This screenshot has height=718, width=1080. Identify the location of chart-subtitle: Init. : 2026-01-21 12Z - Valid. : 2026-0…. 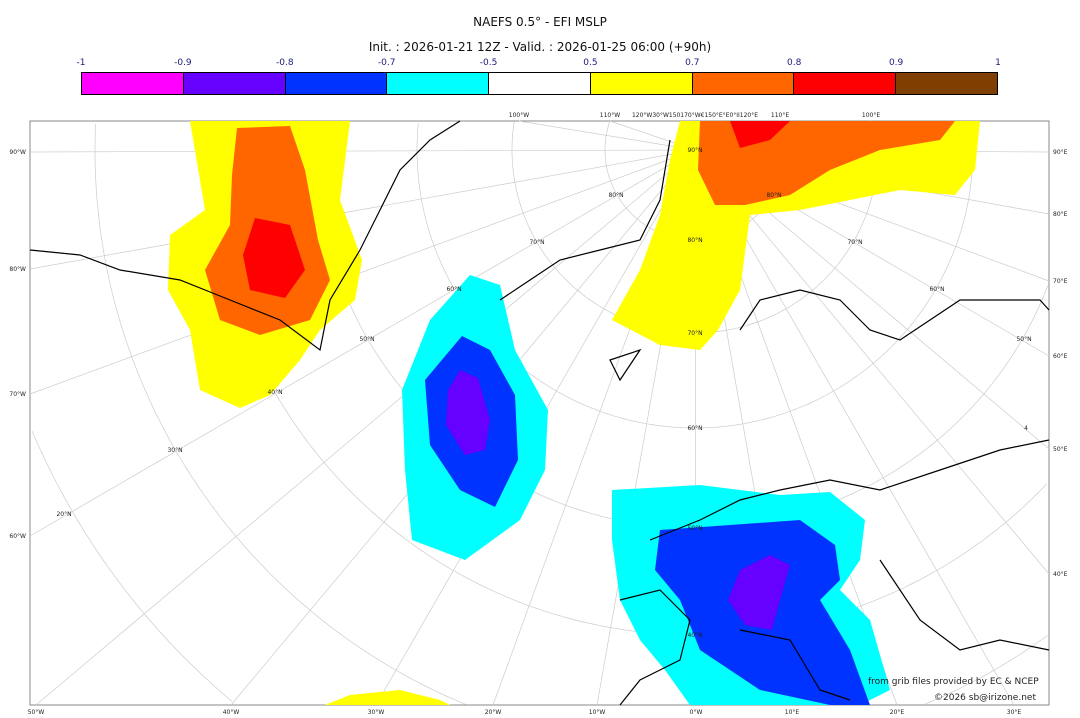
(540, 47).